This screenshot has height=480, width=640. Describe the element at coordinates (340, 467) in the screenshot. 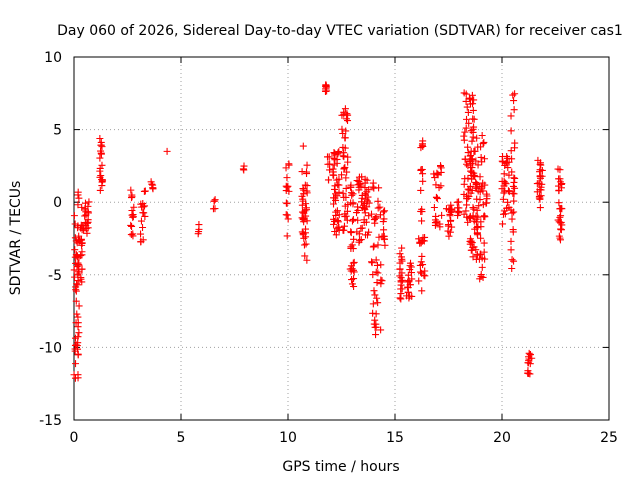

I see `x-axis-label: GPS time / hours` at that location.